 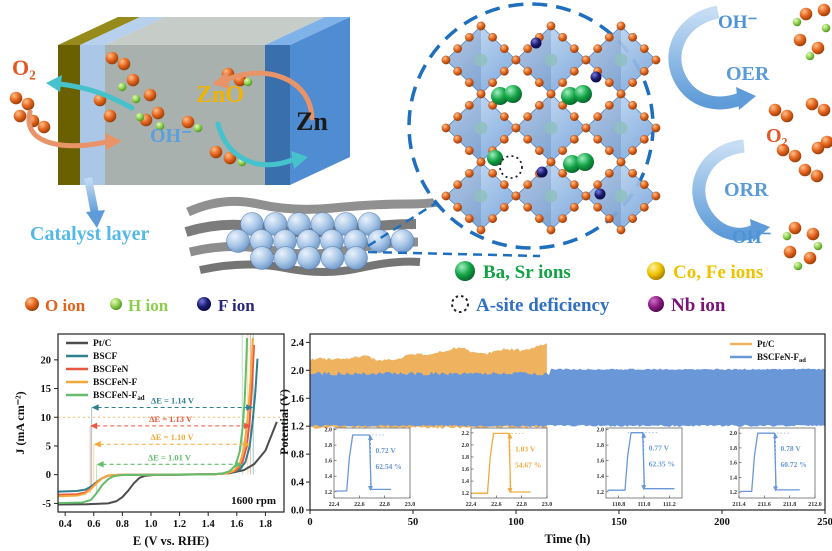 I want to click on inset-x-tick: 22.8, so click(x=521, y=505).